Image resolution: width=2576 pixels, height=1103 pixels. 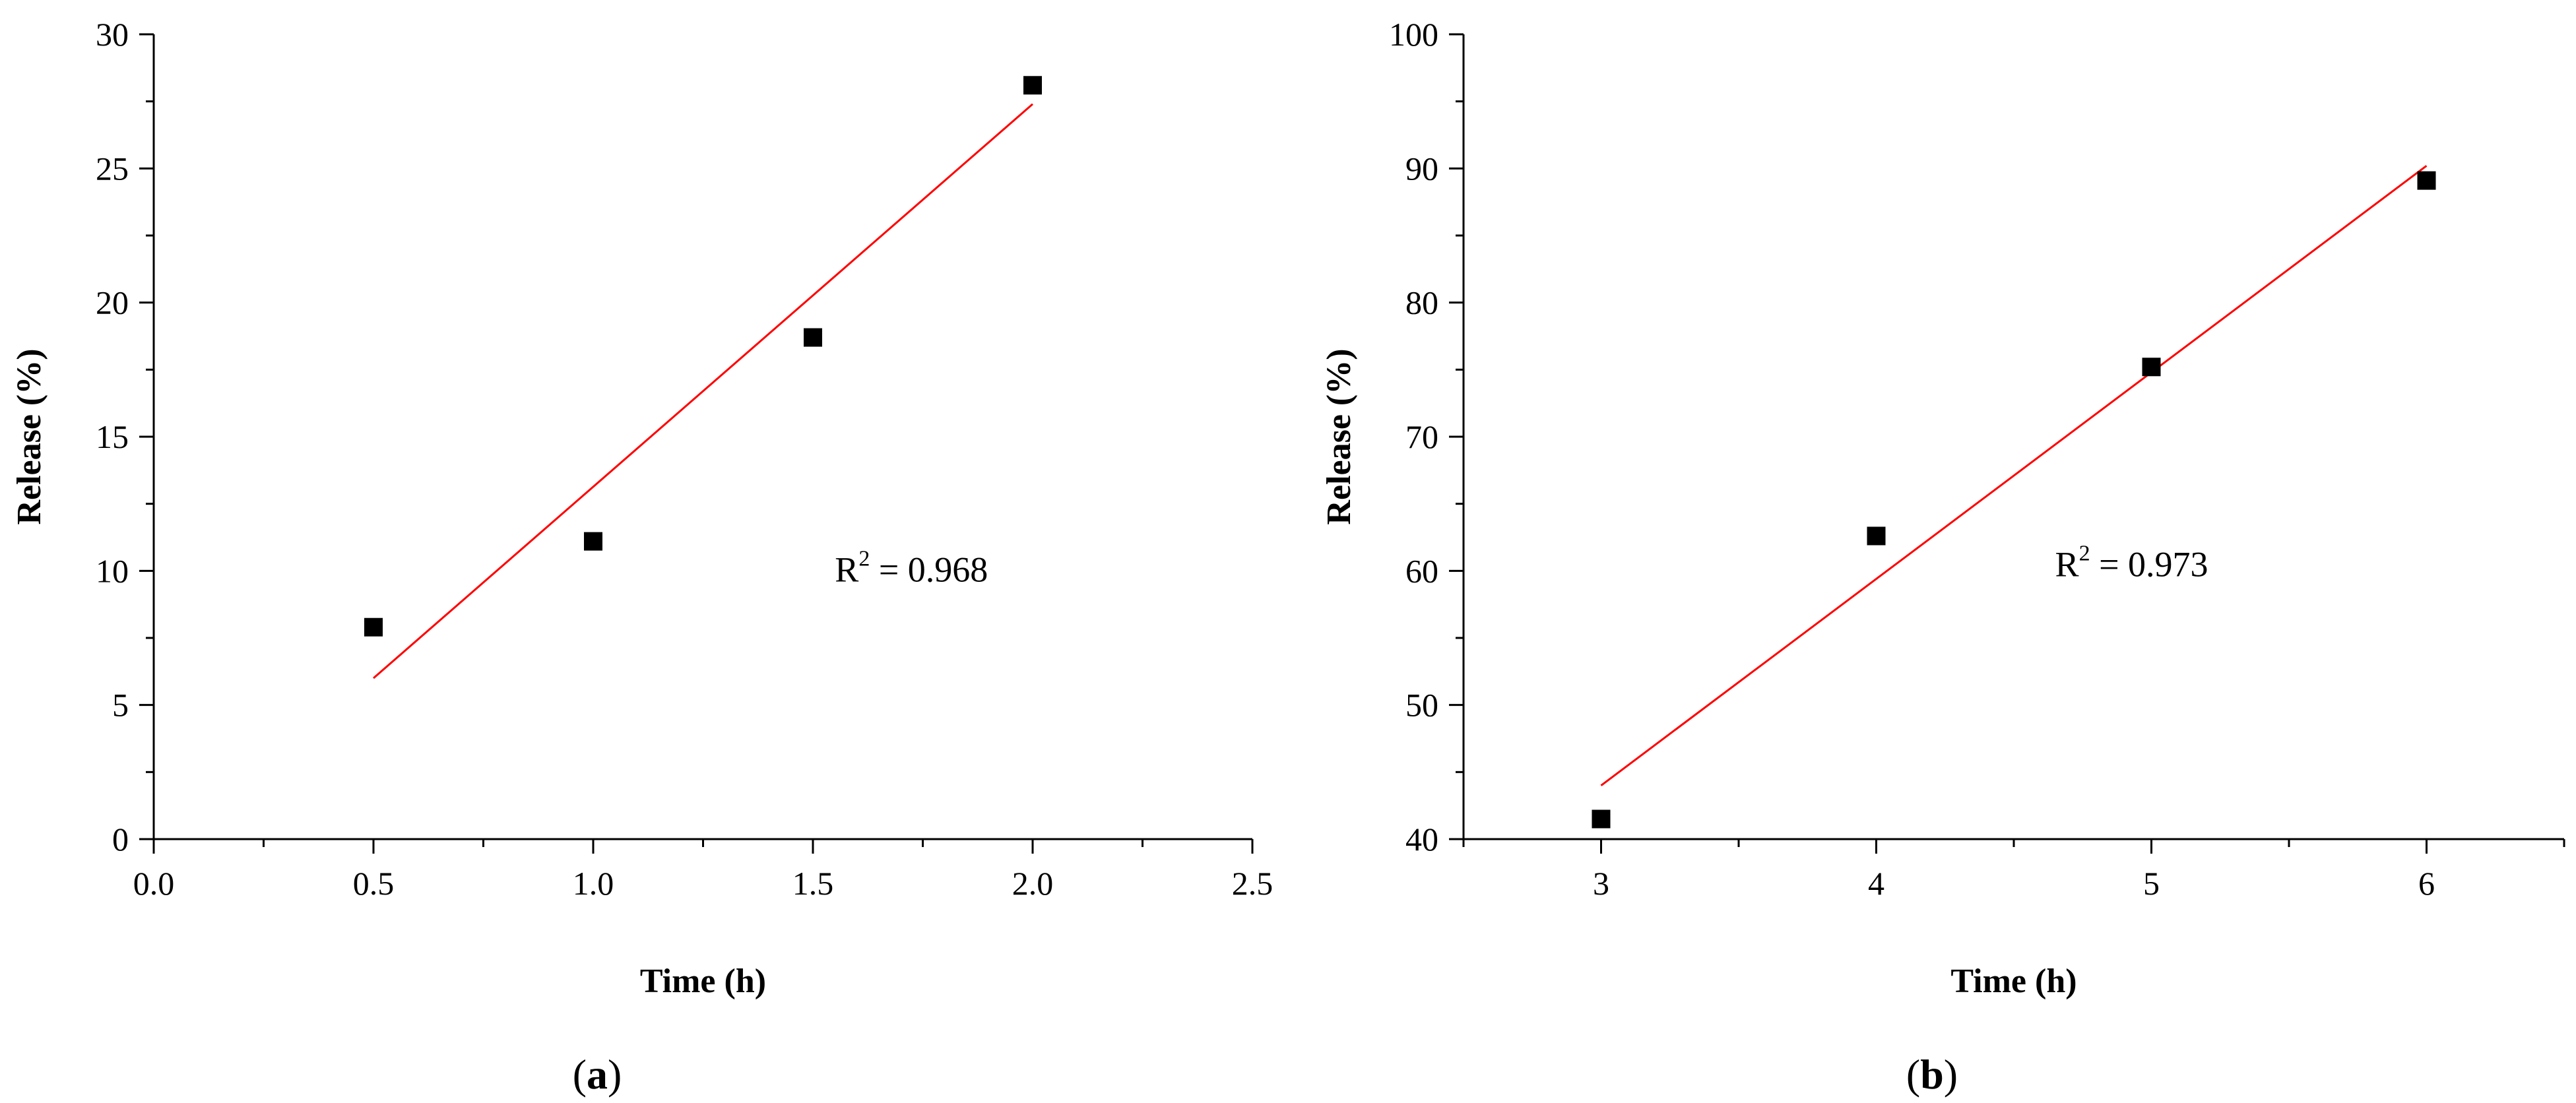 I want to click on y-tick-label: 100, so click(x=1413, y=34).